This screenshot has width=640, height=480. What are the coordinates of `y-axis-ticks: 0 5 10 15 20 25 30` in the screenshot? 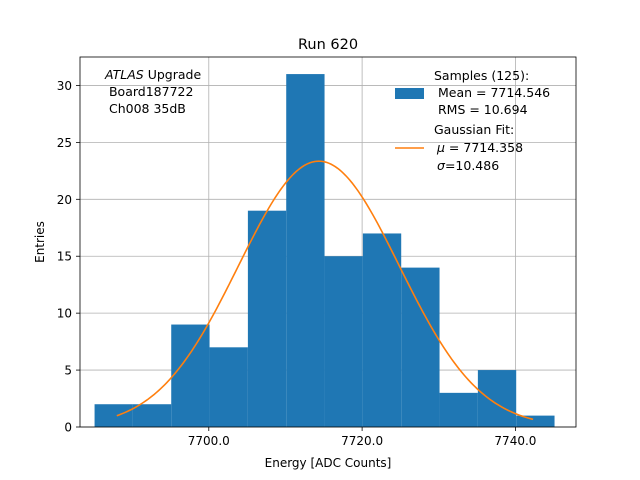 It's located at (68, 257).